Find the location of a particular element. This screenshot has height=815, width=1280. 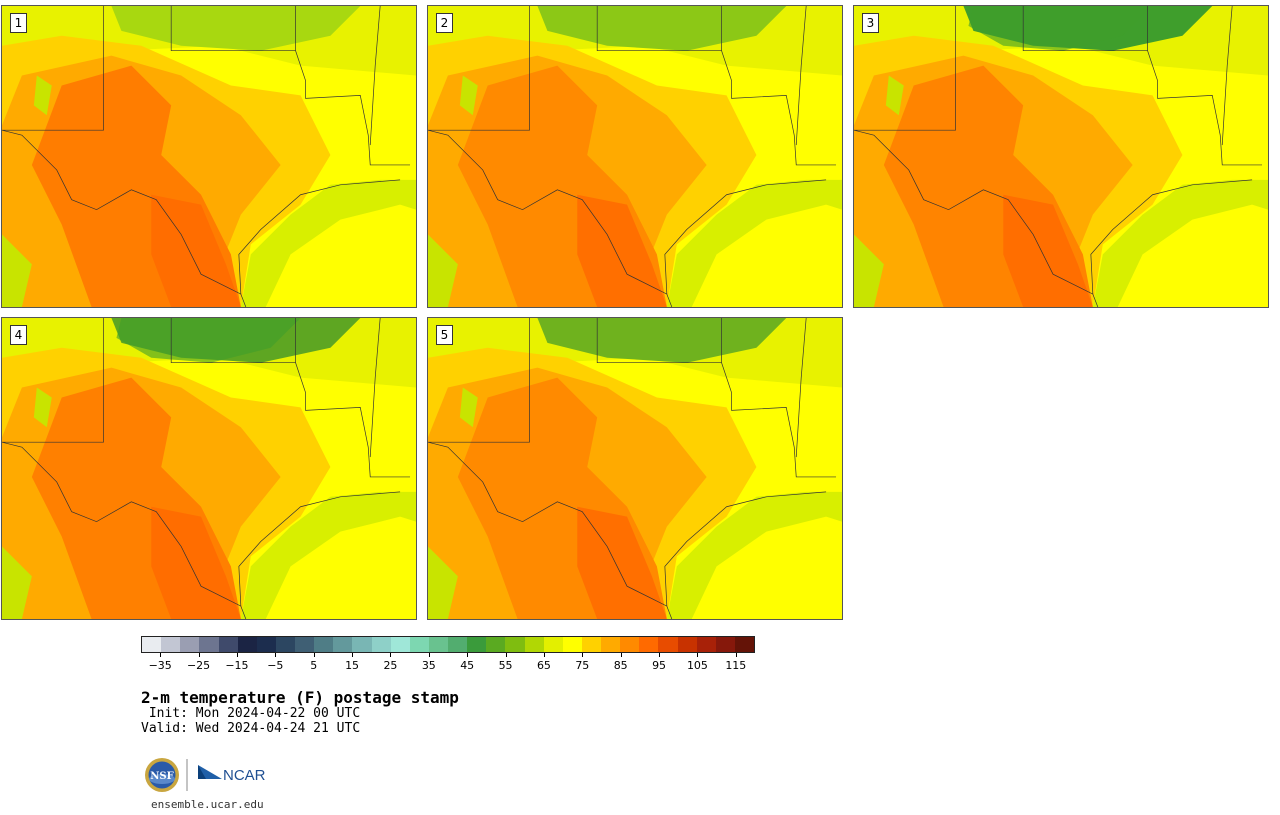

nsf-logo-text: NSF is located at coordinates (161, 776).